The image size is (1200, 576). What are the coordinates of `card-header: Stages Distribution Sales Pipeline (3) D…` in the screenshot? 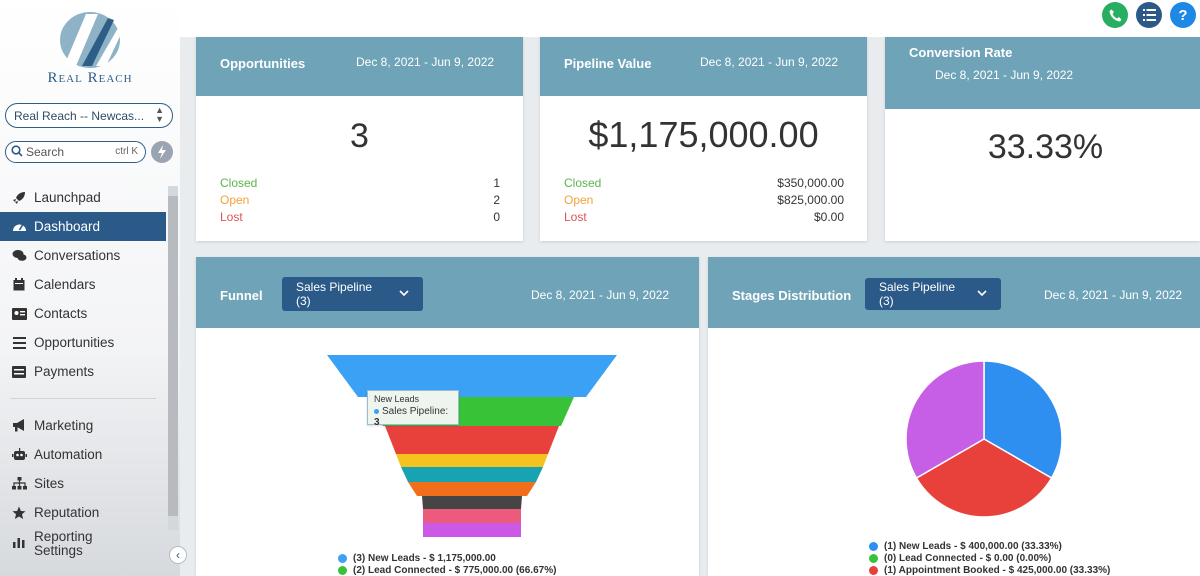 It's located at (954, 292).